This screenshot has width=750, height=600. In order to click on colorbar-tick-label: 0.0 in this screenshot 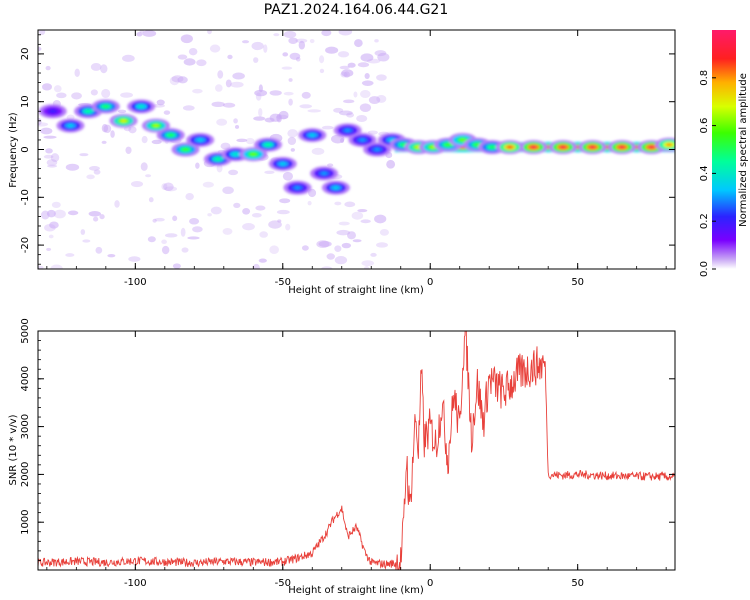, I will do `click(704, 269)`.